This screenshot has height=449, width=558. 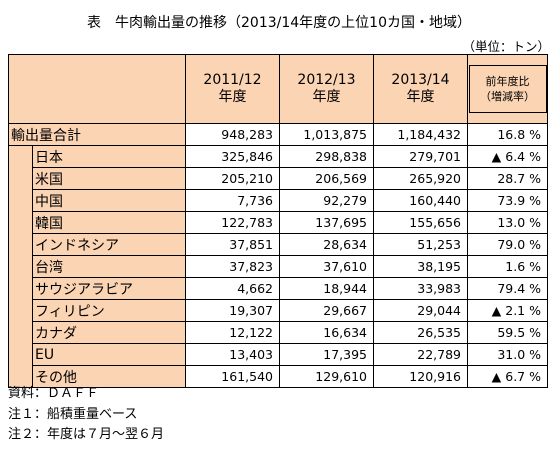 What do you see at coordinates (420, 178) in the screenshot?
I see `cell-2013-14: 265,920` at bounding box center [420, 178].